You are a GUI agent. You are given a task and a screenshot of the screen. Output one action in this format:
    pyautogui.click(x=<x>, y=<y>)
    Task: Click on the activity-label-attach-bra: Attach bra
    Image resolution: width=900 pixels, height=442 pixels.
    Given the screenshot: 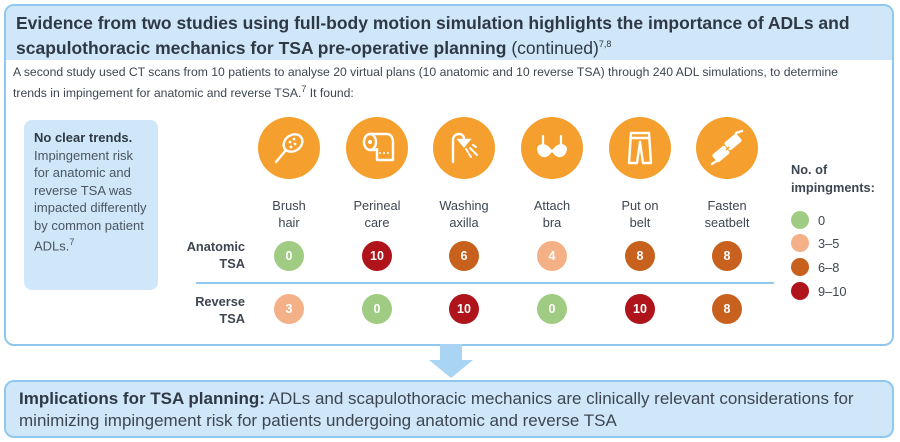 What is the action you would take?
    pyautogui.click(x=552, y=214)
    